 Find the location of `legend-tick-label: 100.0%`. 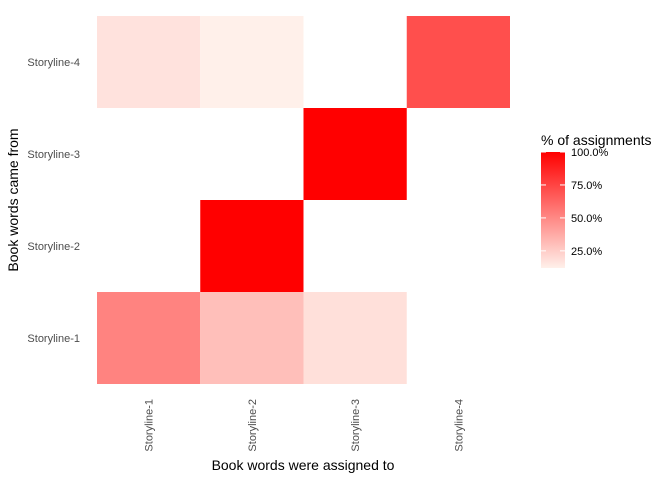

legend-tick-label: 100.0% is located at coordinates (590, 153).